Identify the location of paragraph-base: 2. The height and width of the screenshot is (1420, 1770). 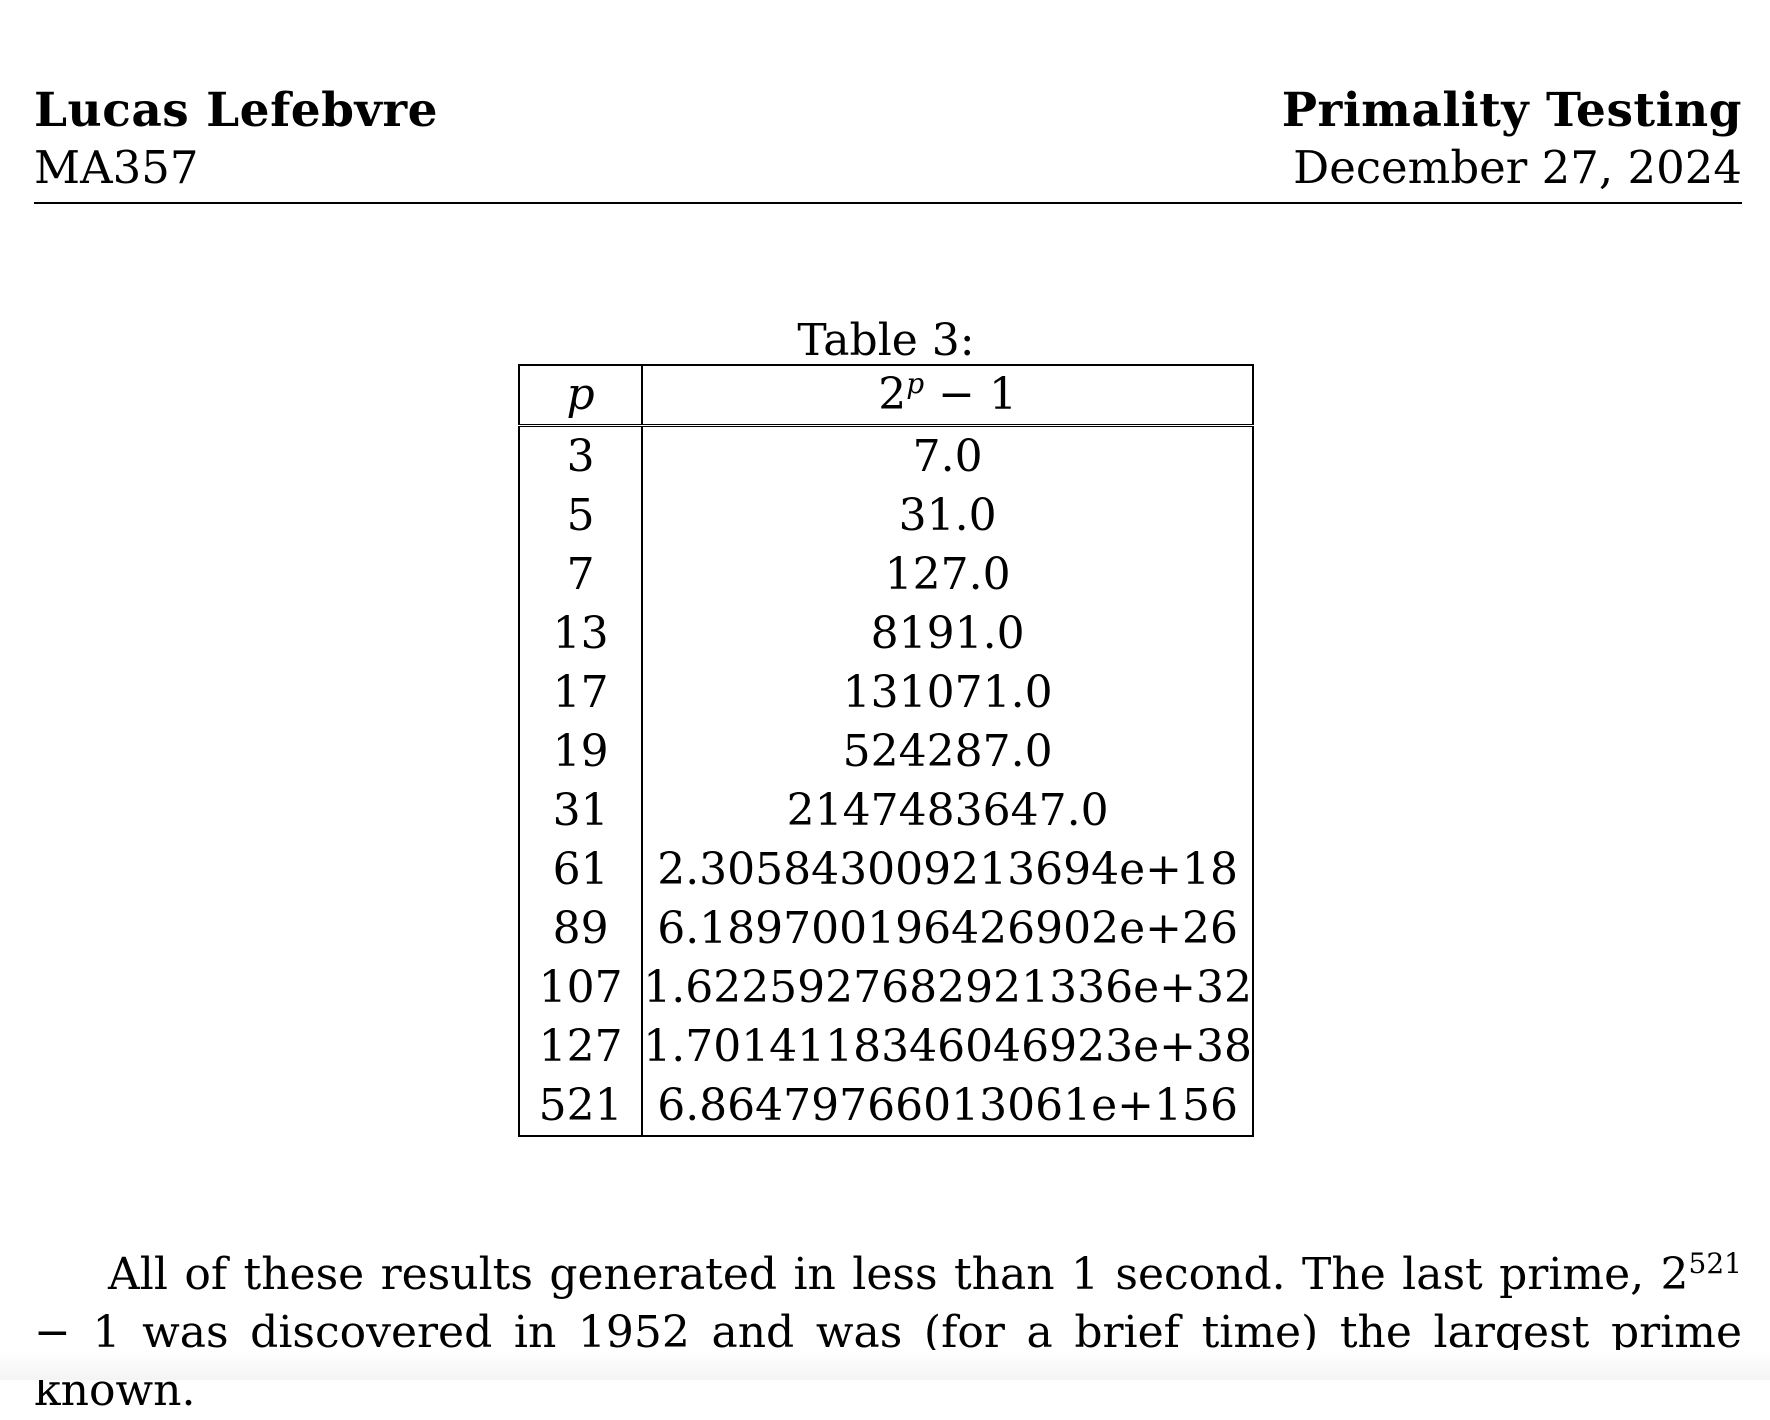
(1674, 1274).